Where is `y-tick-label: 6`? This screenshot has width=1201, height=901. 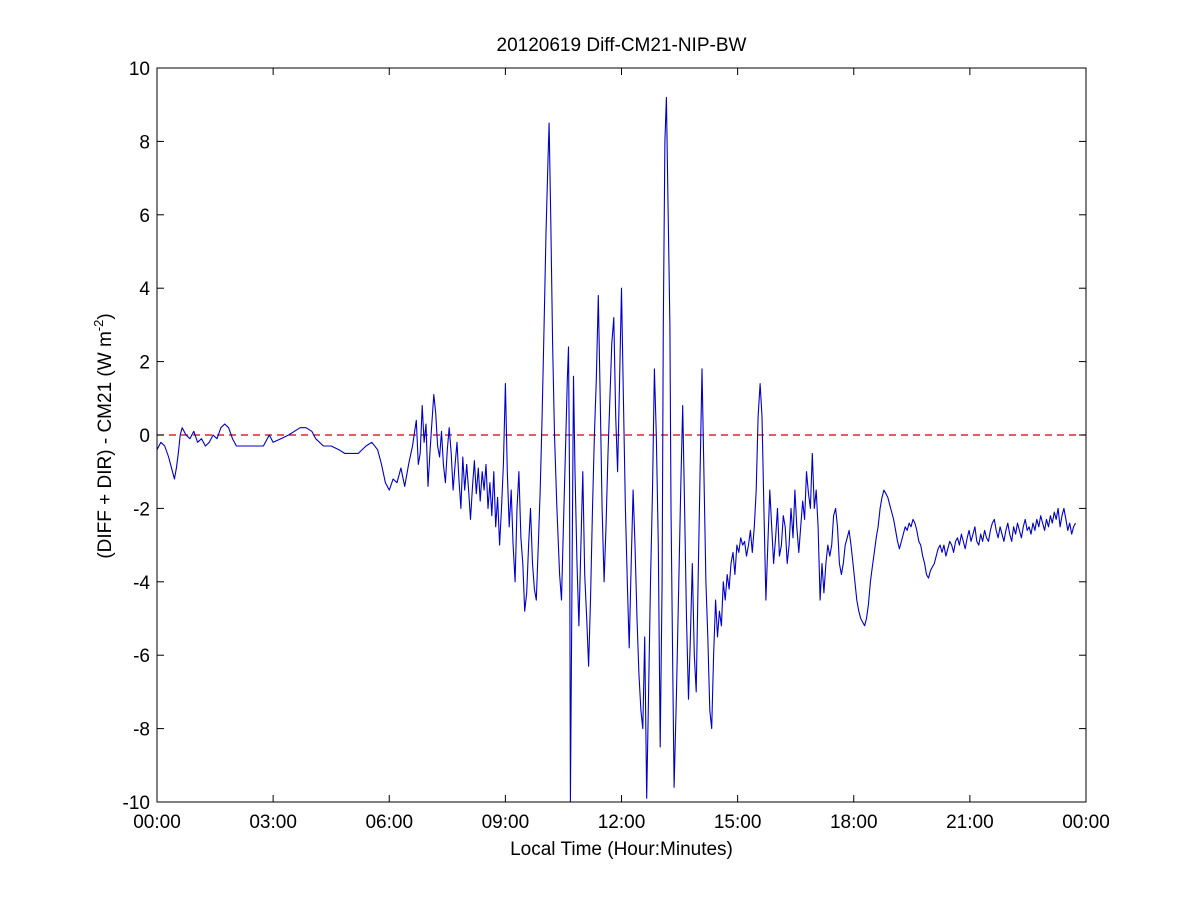
y-tick-label: 6 is located at coordinates (144, 216).